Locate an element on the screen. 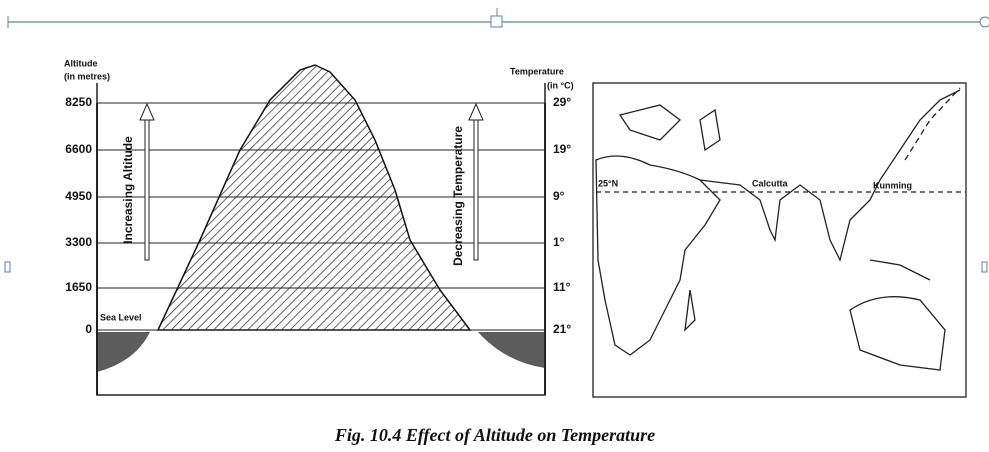 The image size is (989, 452). temperature-label: 29° is located at coordinates (562, 102).